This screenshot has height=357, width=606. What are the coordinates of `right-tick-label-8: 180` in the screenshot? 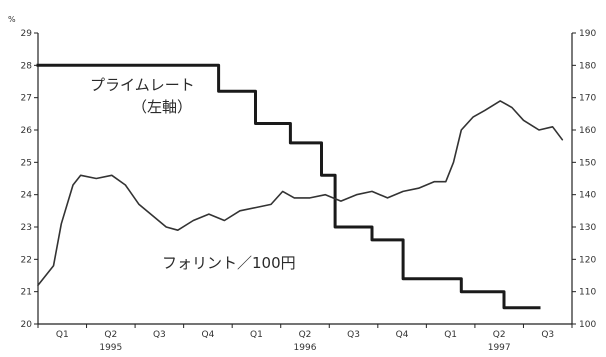 It's located at (587, 66).